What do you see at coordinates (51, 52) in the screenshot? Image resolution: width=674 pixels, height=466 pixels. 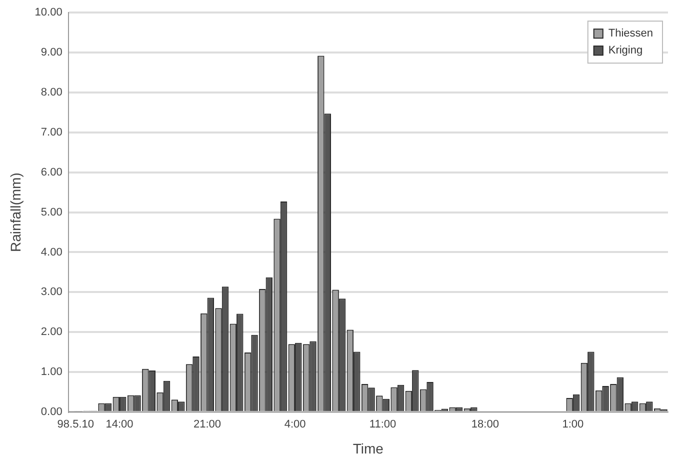 I see `y-tick-label: 9.00` at bounding box center [51, 52].